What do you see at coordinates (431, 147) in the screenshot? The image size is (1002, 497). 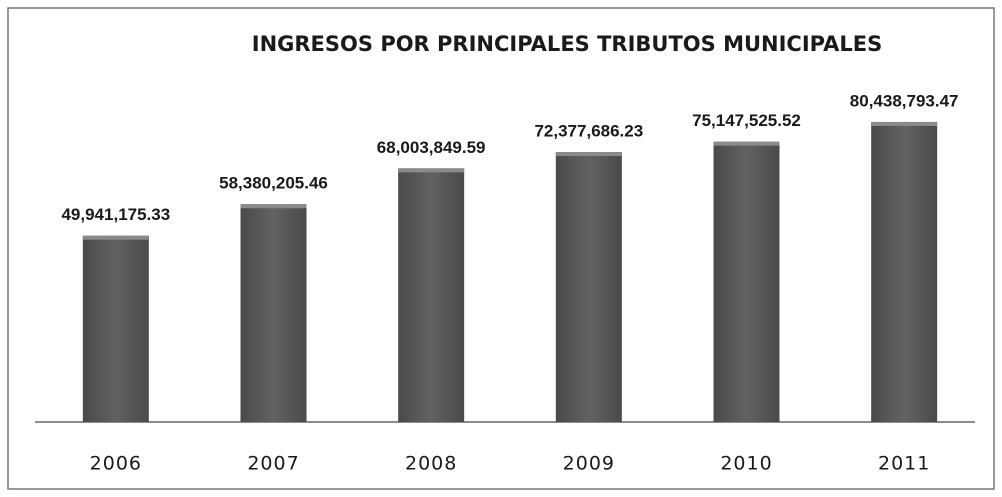 I see `value-label: 68,003,849.59` at bounding box center [431, 147].